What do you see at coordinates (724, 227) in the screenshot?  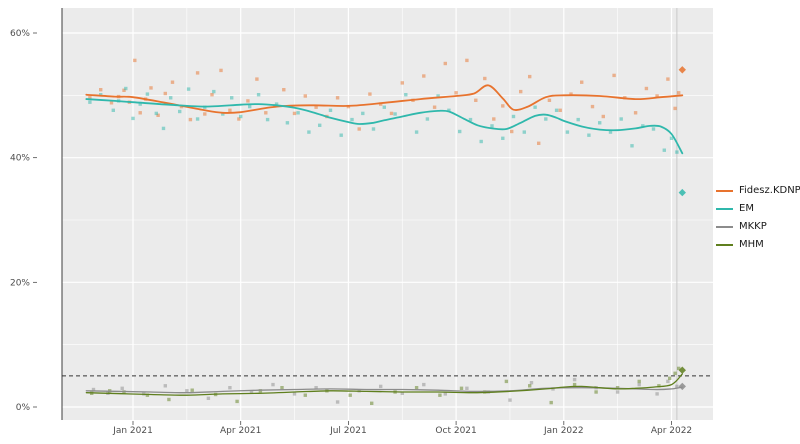 I see `legend-swatch-mkkp` at bounding box center [724, 227].